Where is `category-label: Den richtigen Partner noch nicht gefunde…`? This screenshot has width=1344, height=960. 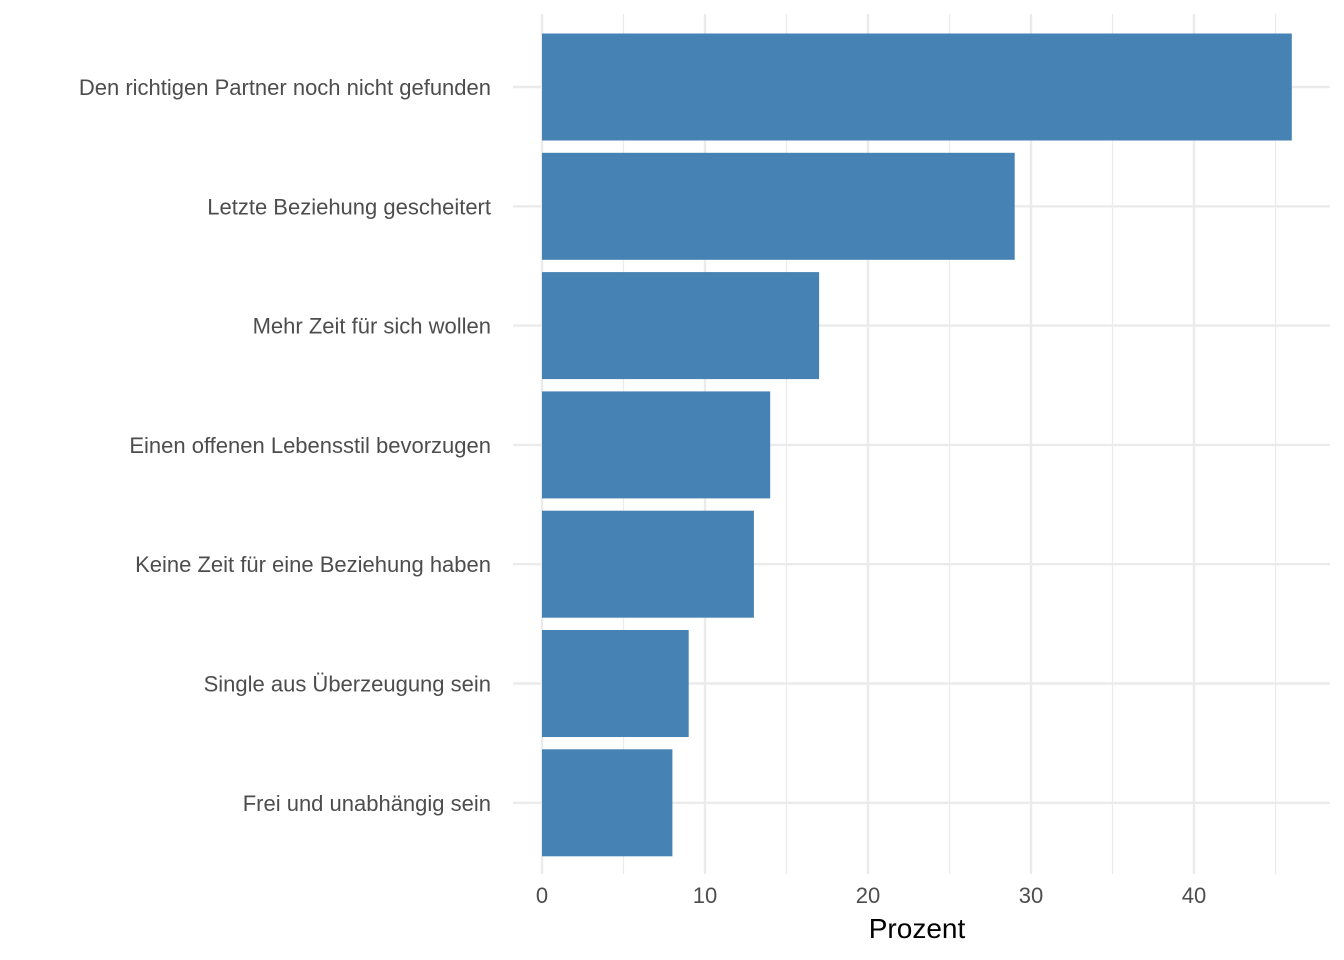
category-label: Den richtigen Partner noch nicht gefunde… is located at coordinates (285, 87).